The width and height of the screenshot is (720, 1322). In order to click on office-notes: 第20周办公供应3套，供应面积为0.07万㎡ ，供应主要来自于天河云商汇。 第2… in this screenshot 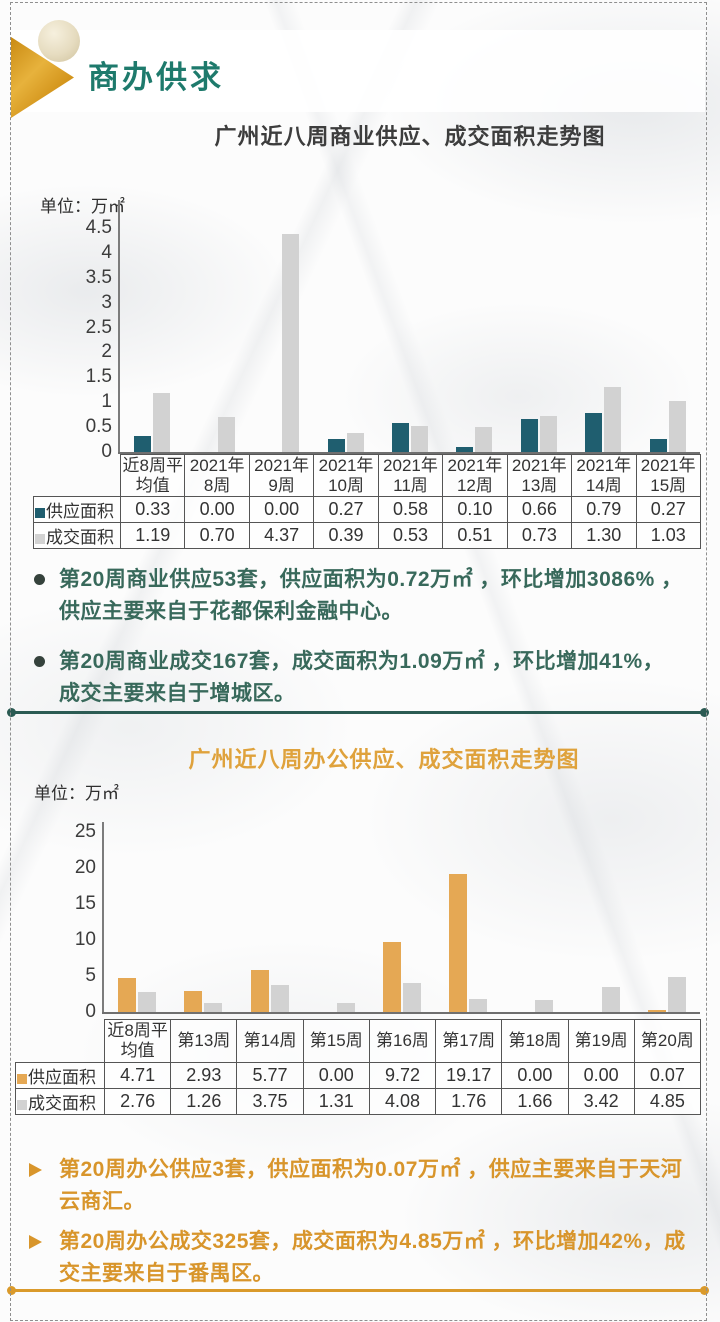, I will do `click(361, 1226)`.